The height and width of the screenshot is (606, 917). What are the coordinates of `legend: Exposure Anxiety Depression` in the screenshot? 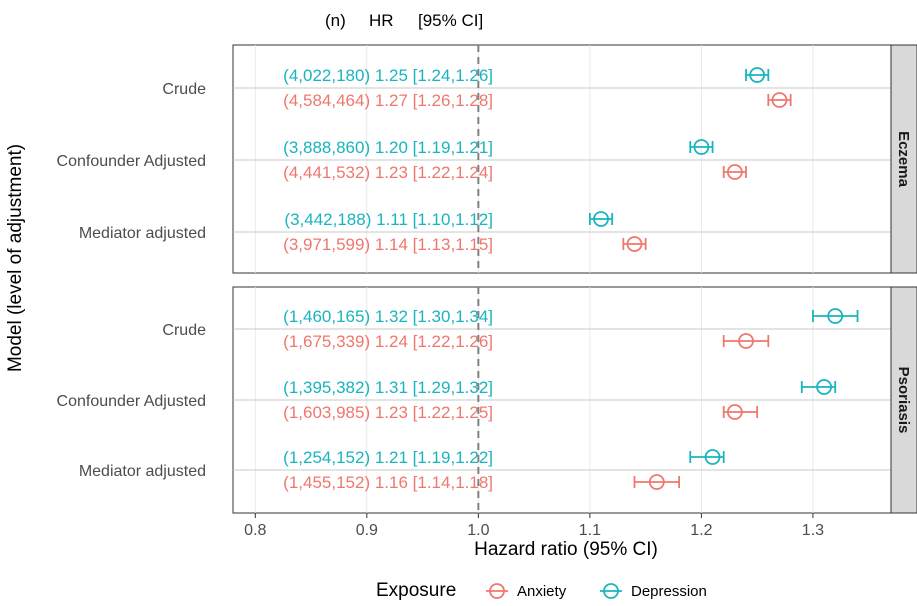 It's located at (541, 590).